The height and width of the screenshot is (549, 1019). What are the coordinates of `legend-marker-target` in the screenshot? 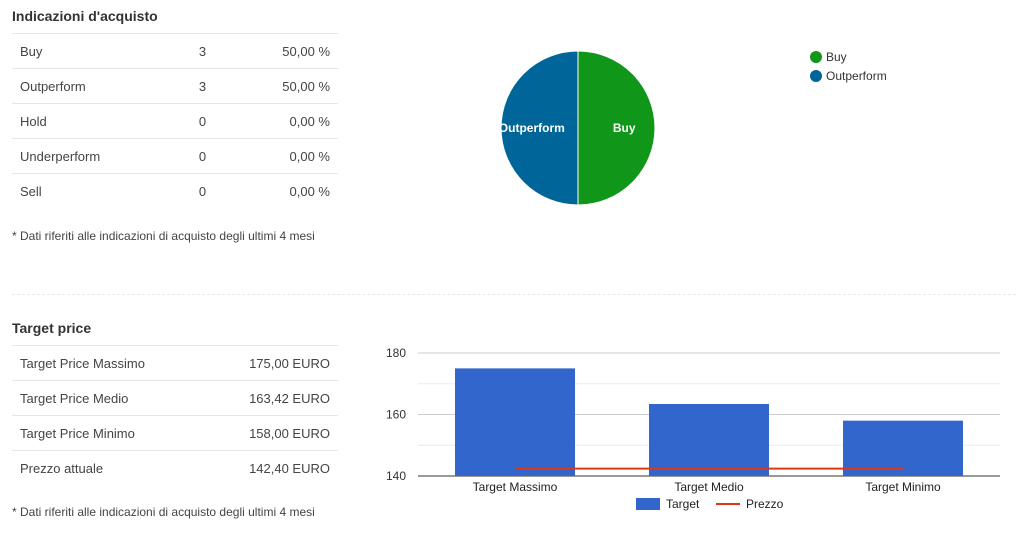 It's located at (648, 504).